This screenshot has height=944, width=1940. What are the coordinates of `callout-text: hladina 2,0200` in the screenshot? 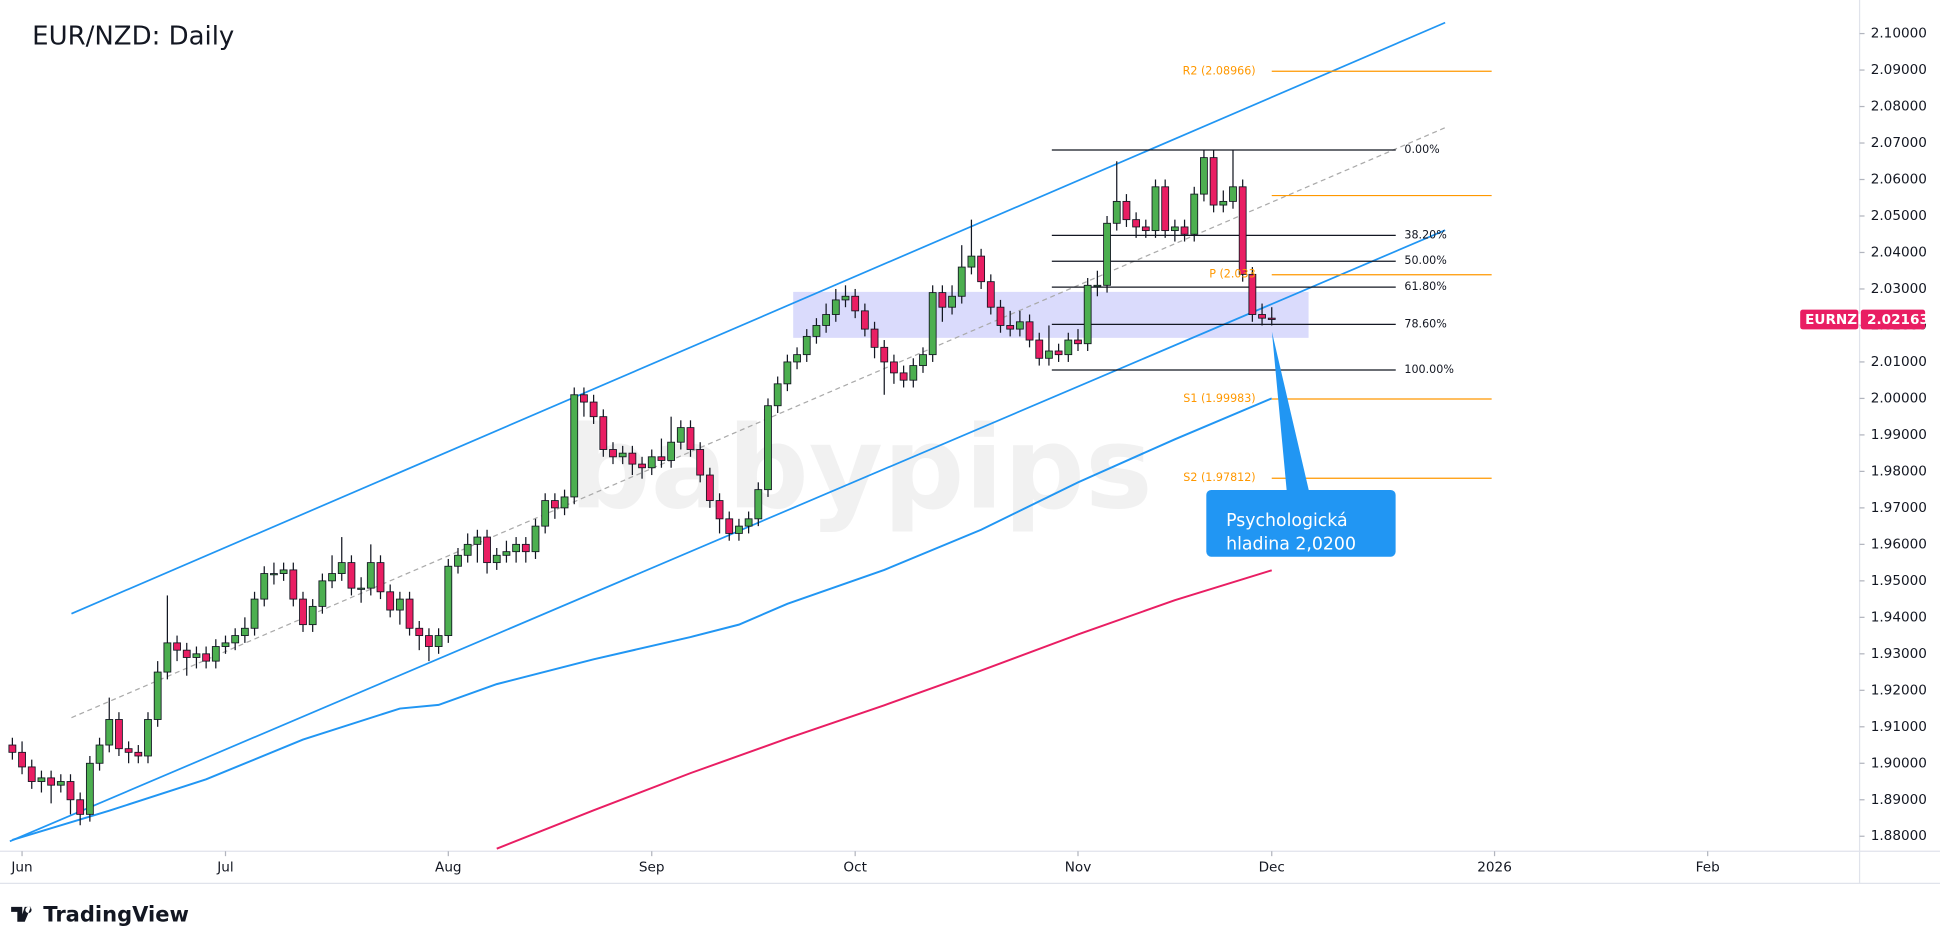 It's located at (1291, 544).